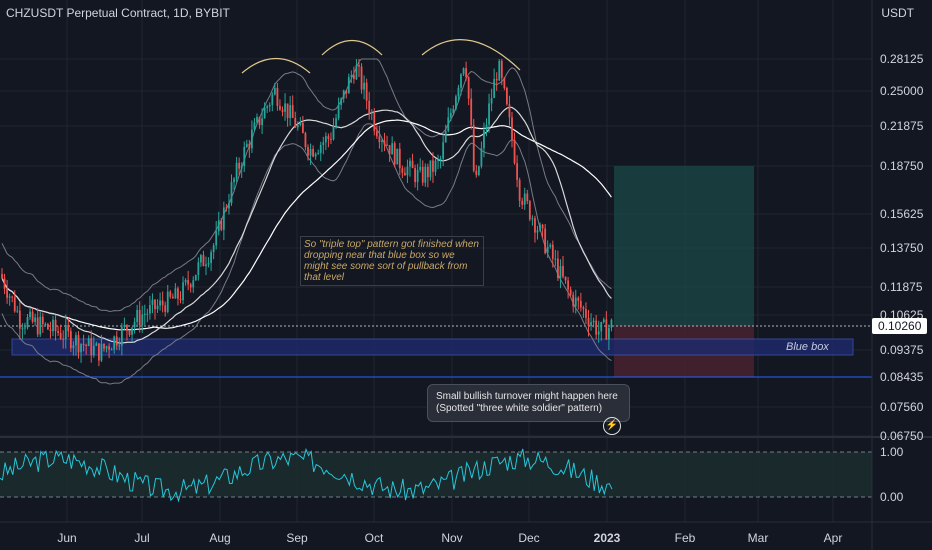  Describe the element at coordinates (902, 248) in the screenshot. I see `price-tick-label: 0.13750` at that location.